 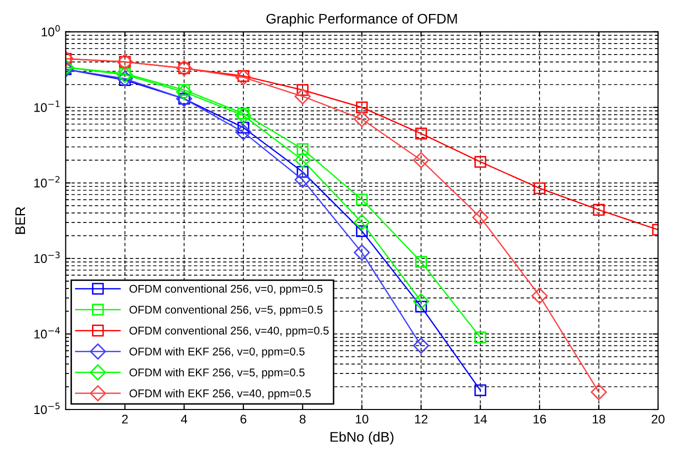 What do you see at coordinates (658, 419) in the screenshot?
I see `x-tick-label: 20` at bounding box center [658, 419].